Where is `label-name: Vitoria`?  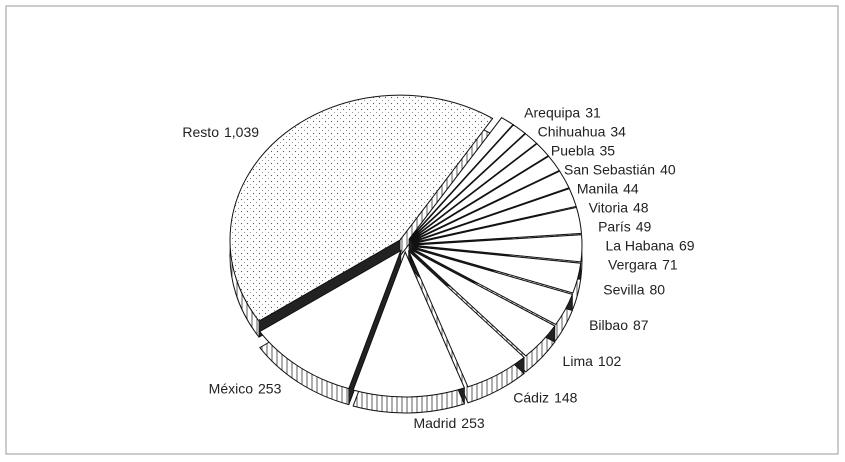
label-name: Vitoria is located at coordinates (609, 207).